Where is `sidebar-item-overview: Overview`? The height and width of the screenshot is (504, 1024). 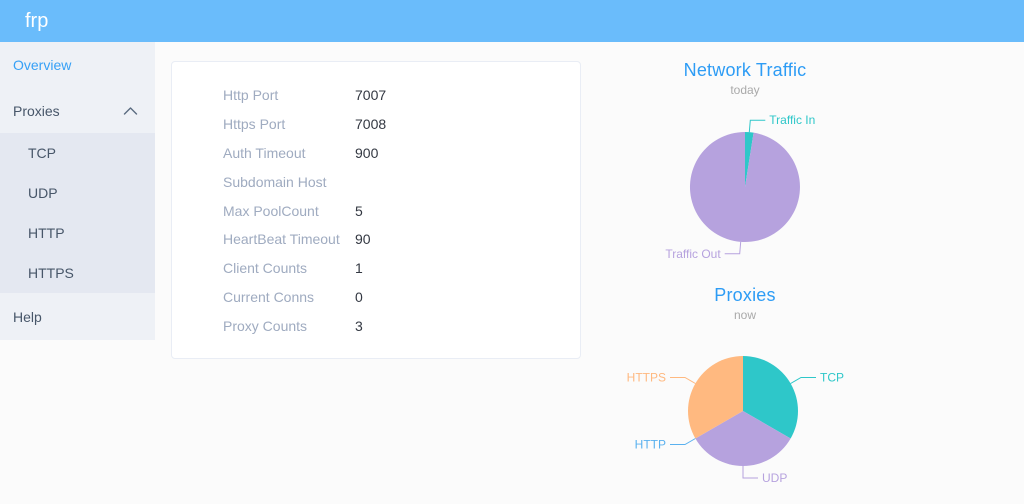 sidebar-item-overview: Overview is located at coordinates (77, 65).